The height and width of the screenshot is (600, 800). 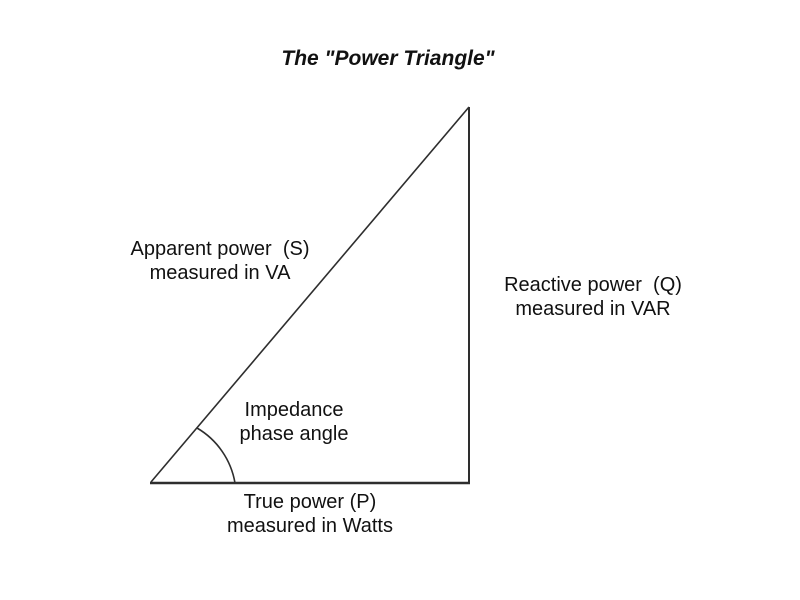 What do you see at coordinates (220, 261) in the screenshot?
I see `label-apparent-power: Apparent power (S) measured in VA` at bounding box center [220, 261].